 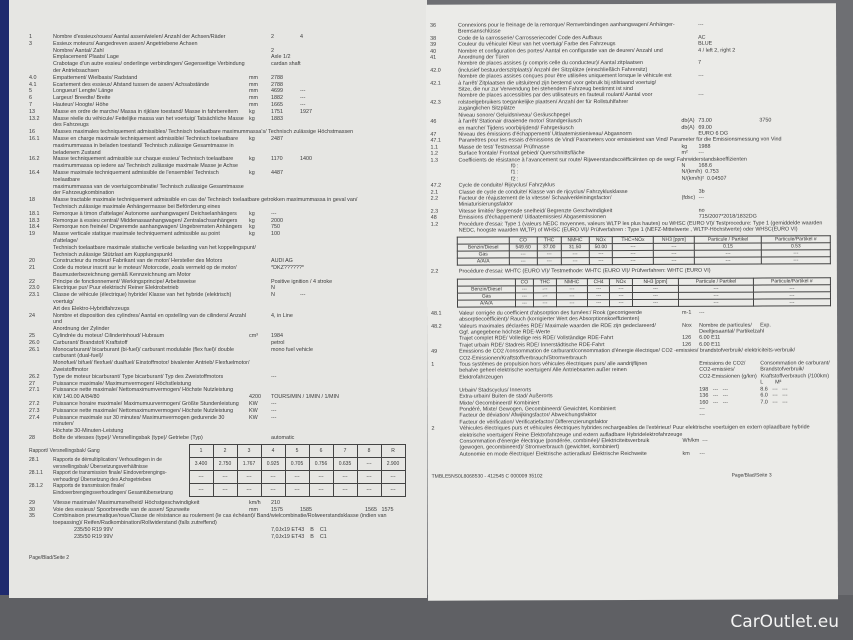 What do you see at coordinates (277, 98) in the screenshot?
I see `item-value: 1882` at bounding box center [277, 98].